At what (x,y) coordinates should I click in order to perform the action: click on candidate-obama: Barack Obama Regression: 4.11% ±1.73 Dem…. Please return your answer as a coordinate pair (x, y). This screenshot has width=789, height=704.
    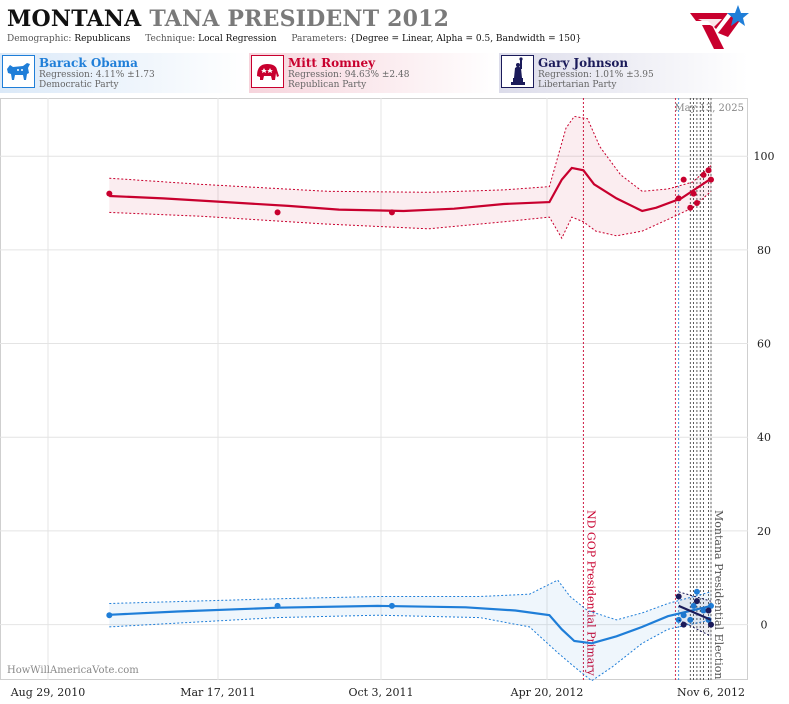
    Looking at the image, I should click on (123, 73).